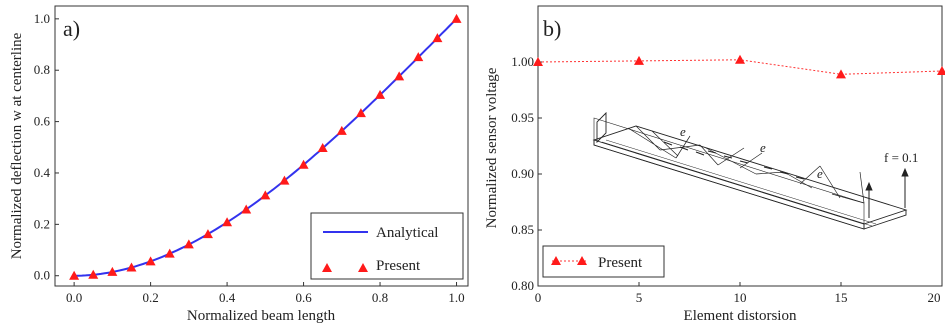 The image size is (945, 323). What do you see at coordinates (407, 233) in the screenshot?
I see `legend-analytical-label: Analytical` at bounding box center [407, 233].